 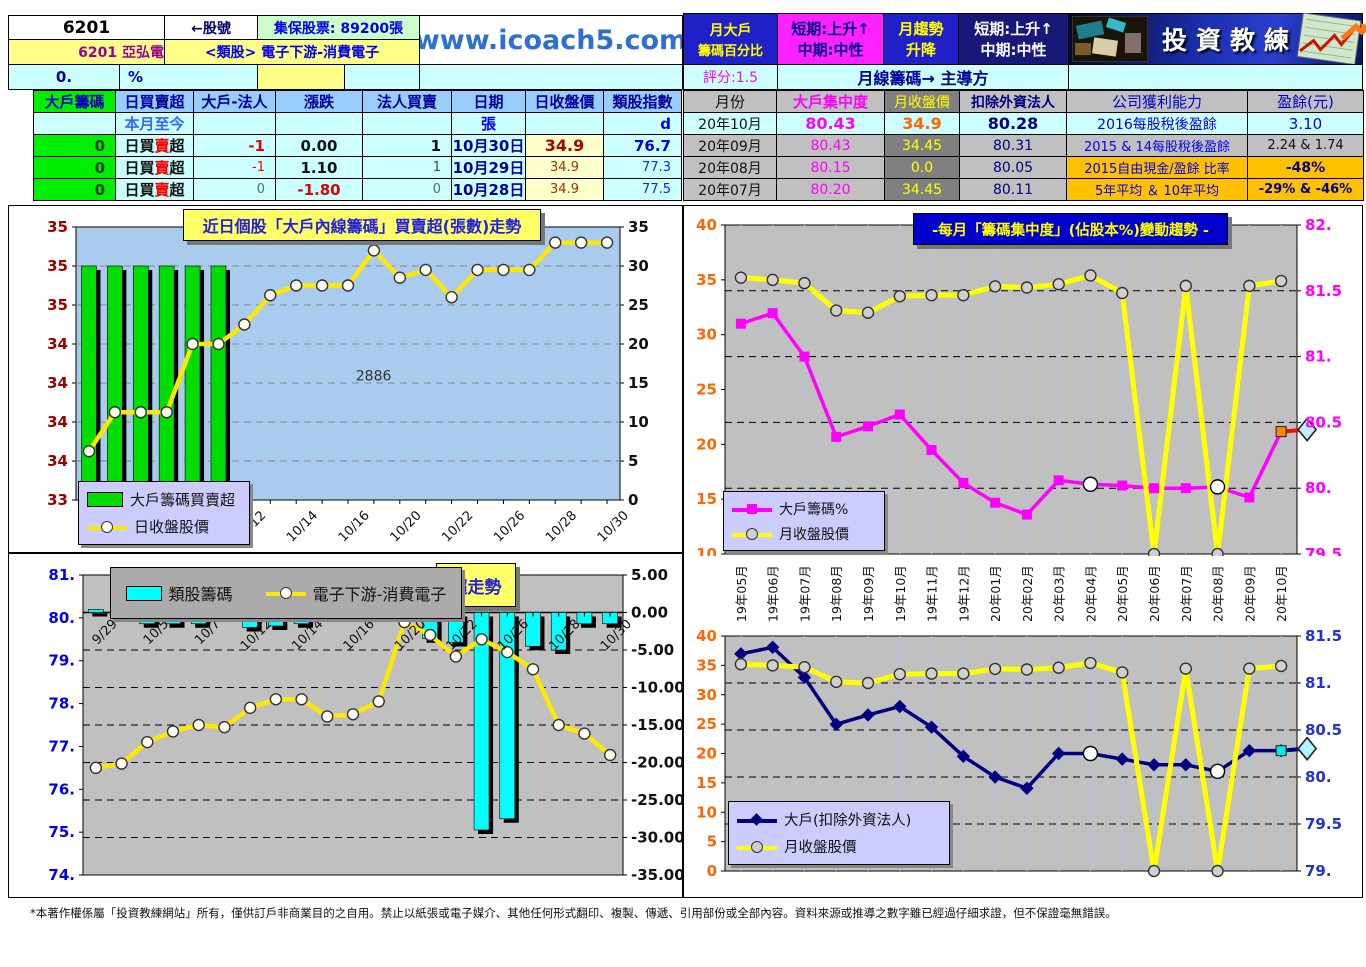 What do you see at coordinates (922, 101) in the screenshot?
I see `table-cell: 月收盤價` at bounding box center [922, 101].